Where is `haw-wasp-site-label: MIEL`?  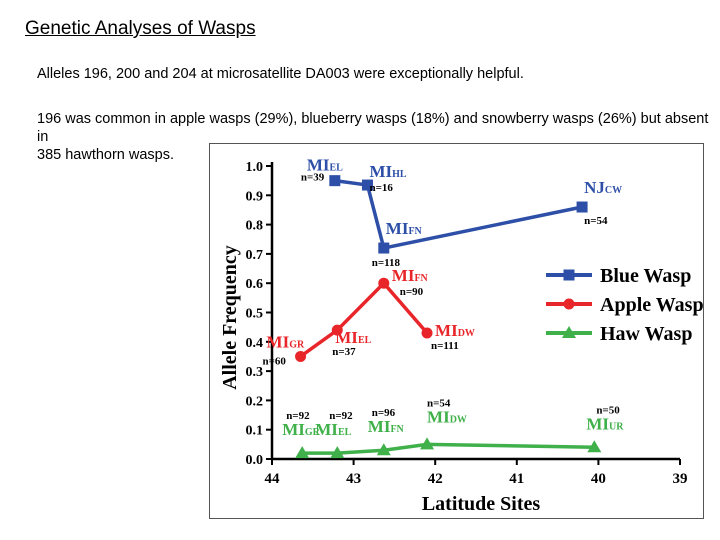
haw-wasp-site-label: MIEL is located at coordinates (333, 429).